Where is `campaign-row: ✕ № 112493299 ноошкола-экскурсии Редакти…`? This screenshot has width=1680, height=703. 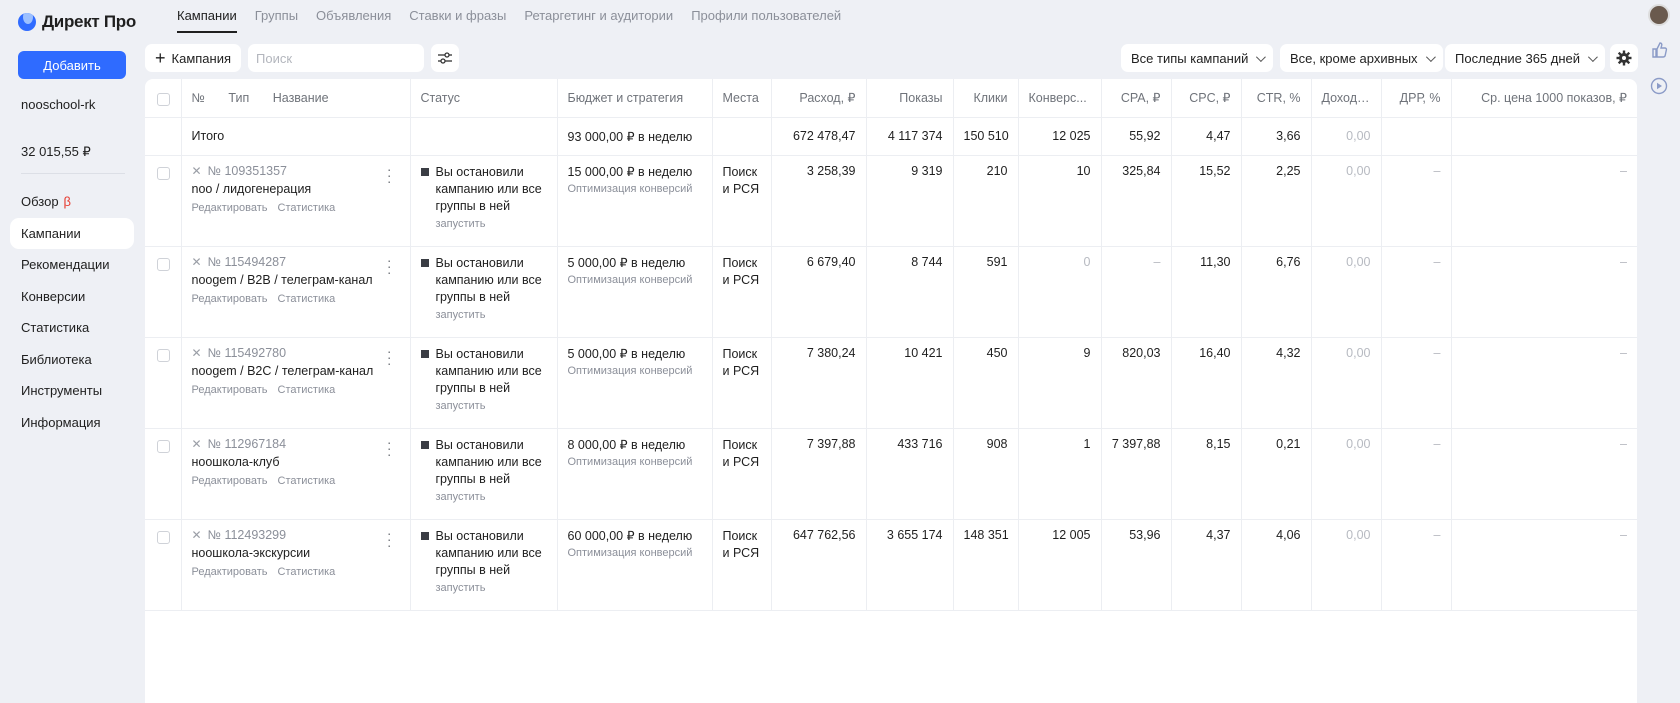
campaign-row: ✕ № 112493299 ноошкола-экскурсии Редакти… is located at coordinates (891, 565).